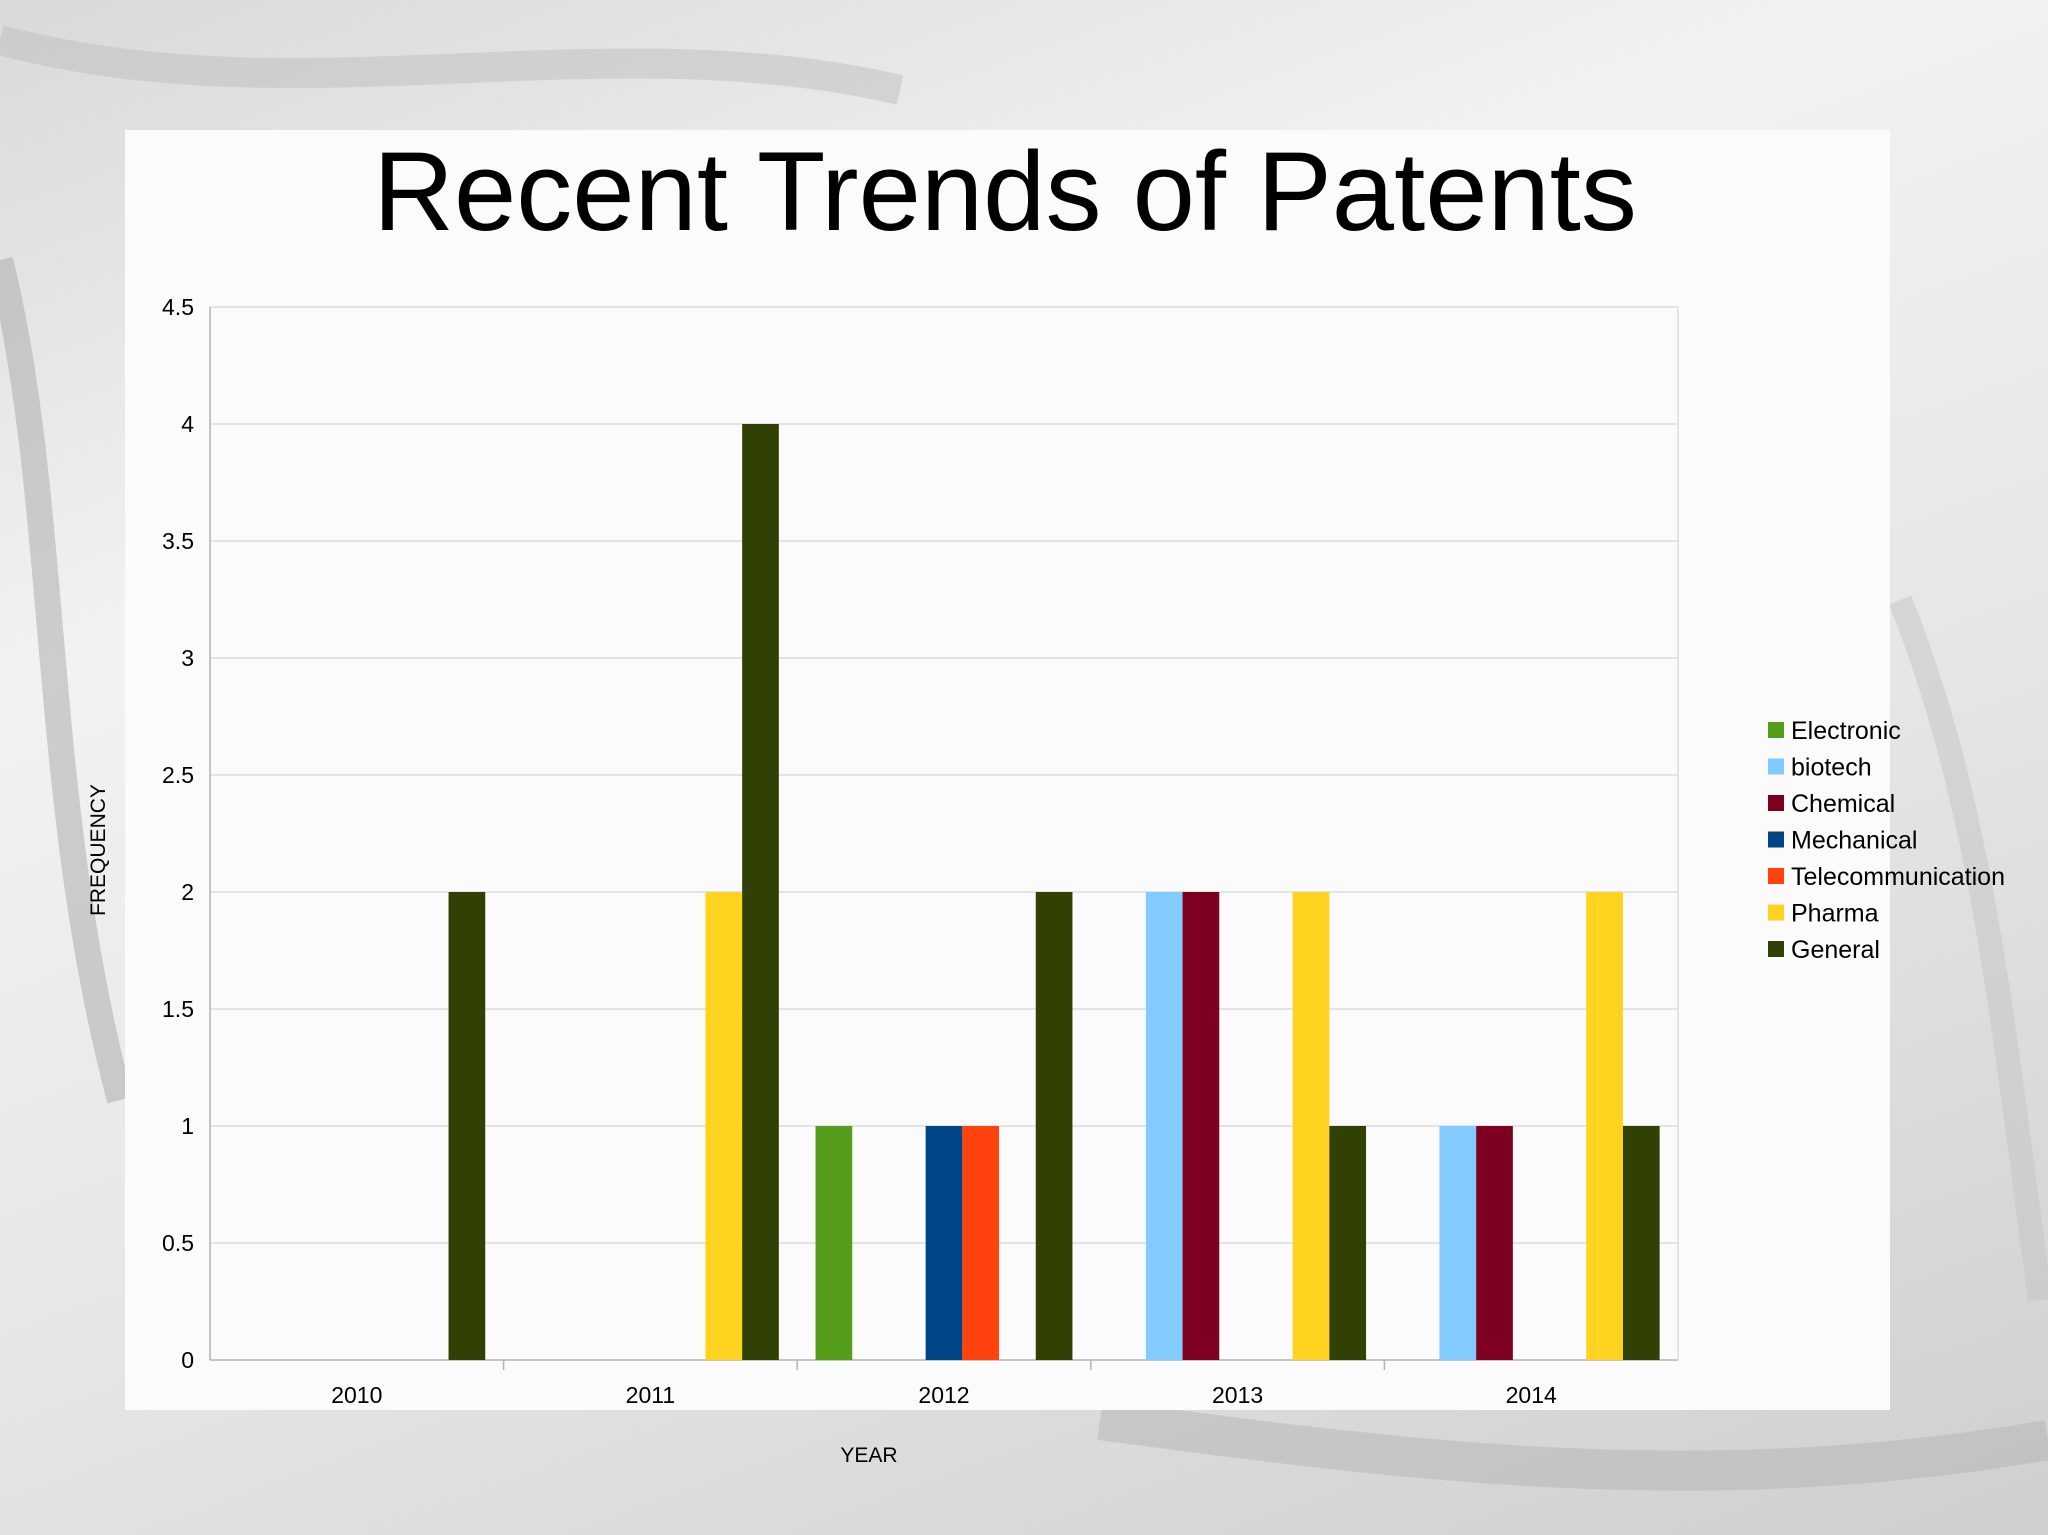 This screenshot has height=1535, width=2048. Describe the element at coordinates (724, 1126) in the screenshot. I see `bar-pharma-2011` at that location.